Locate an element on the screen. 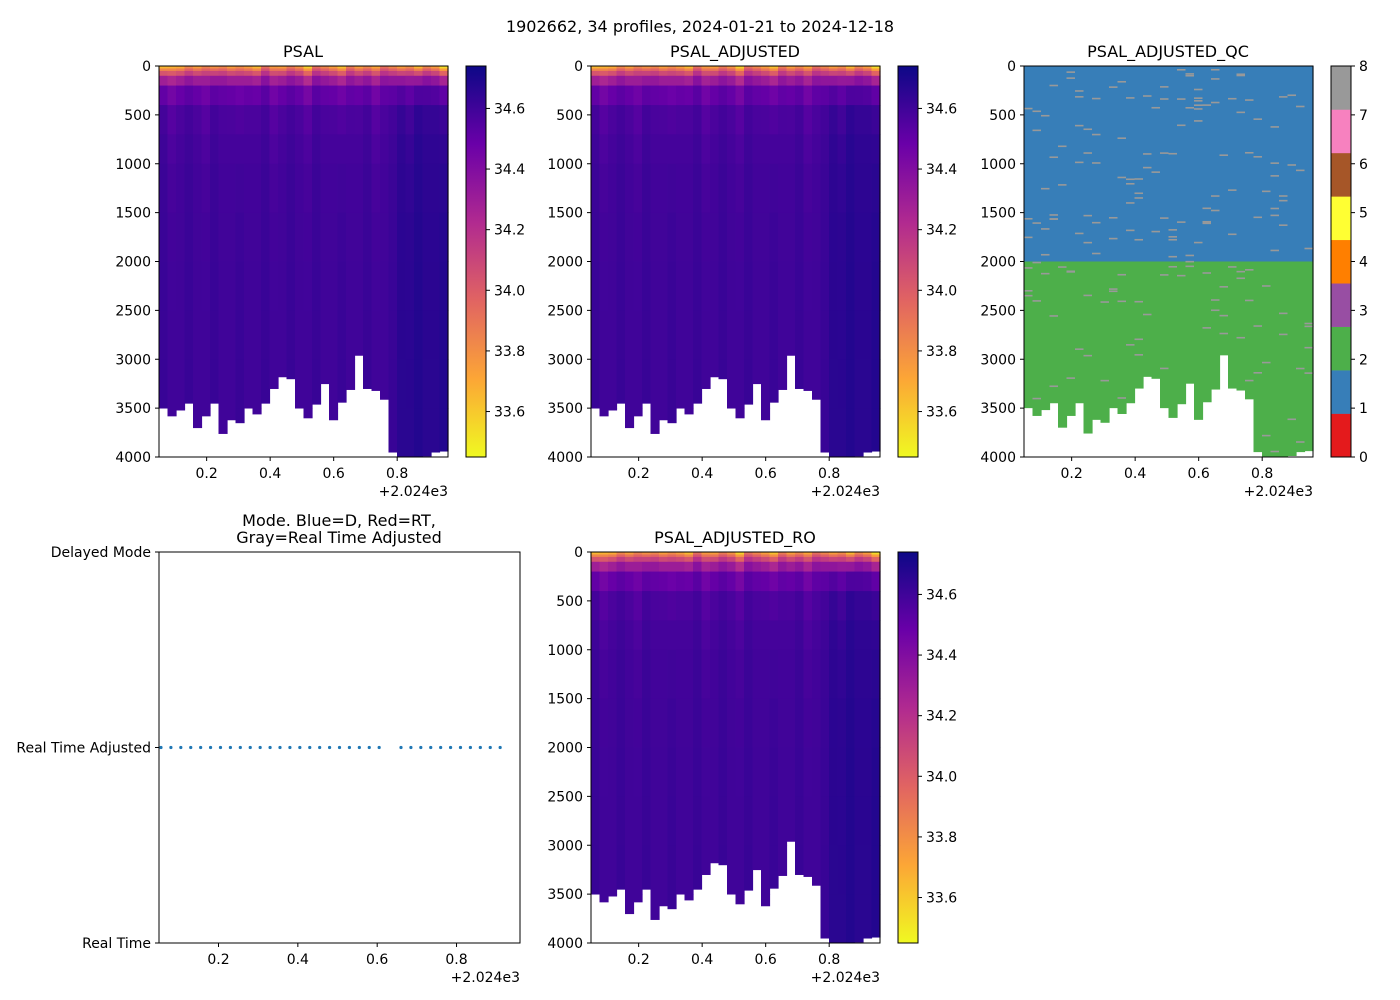 The width and height of the screenshot is (1400, 1000). y-category-label: Real Time Adjusted is located at coordinates (83, 749).